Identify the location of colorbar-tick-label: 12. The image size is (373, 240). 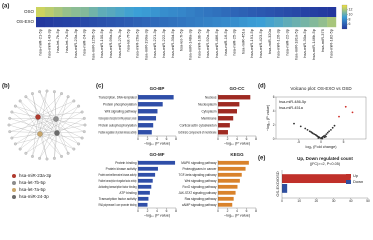
(351, 10).